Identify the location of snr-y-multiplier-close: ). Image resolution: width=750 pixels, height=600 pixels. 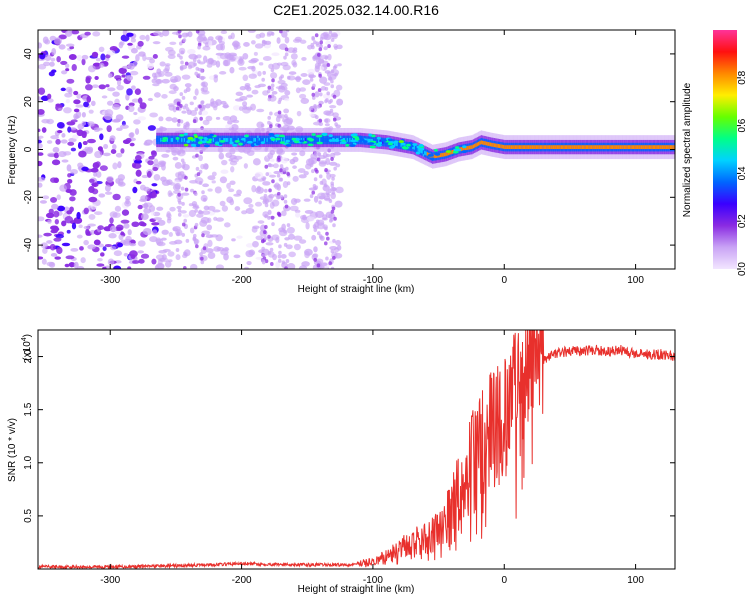
(27, 335).